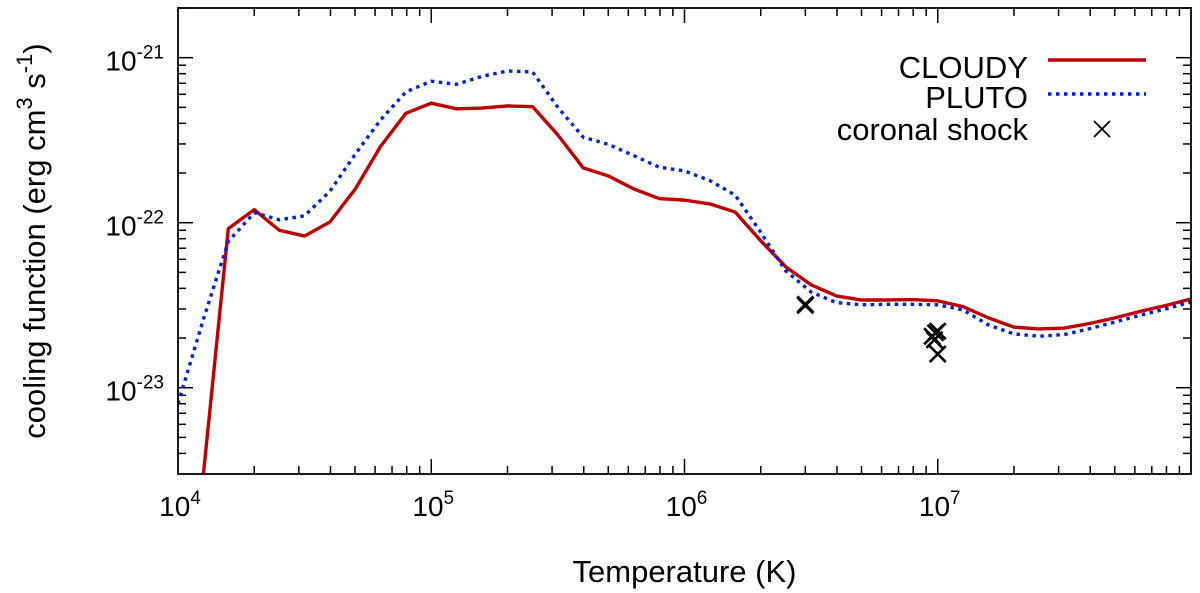 Image resolution: width=1200 pixels, height=593 pixels. What do you see at coordinates (963, 67) in the screenshot?
I see `legend-label-cloudy: CLOUDY` at bounding box center [963, 67].